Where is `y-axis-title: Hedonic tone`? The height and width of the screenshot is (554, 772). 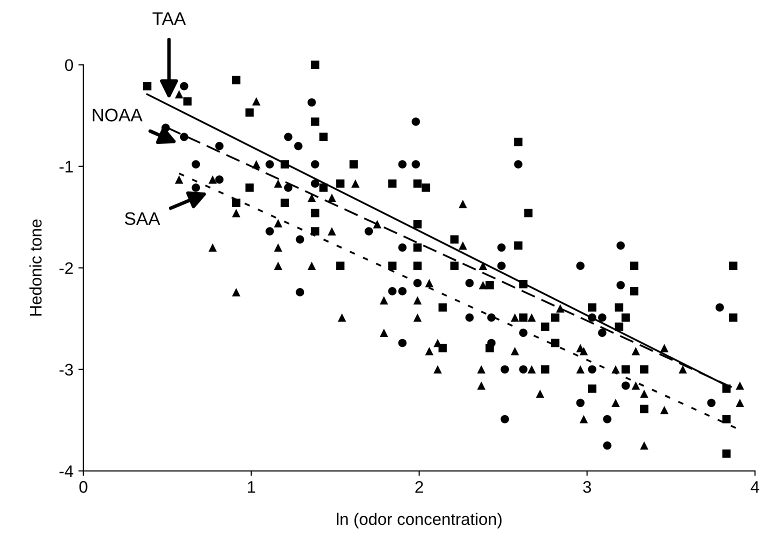 y-axis-title: Hedonic tone is located at coordinates (35, 267).